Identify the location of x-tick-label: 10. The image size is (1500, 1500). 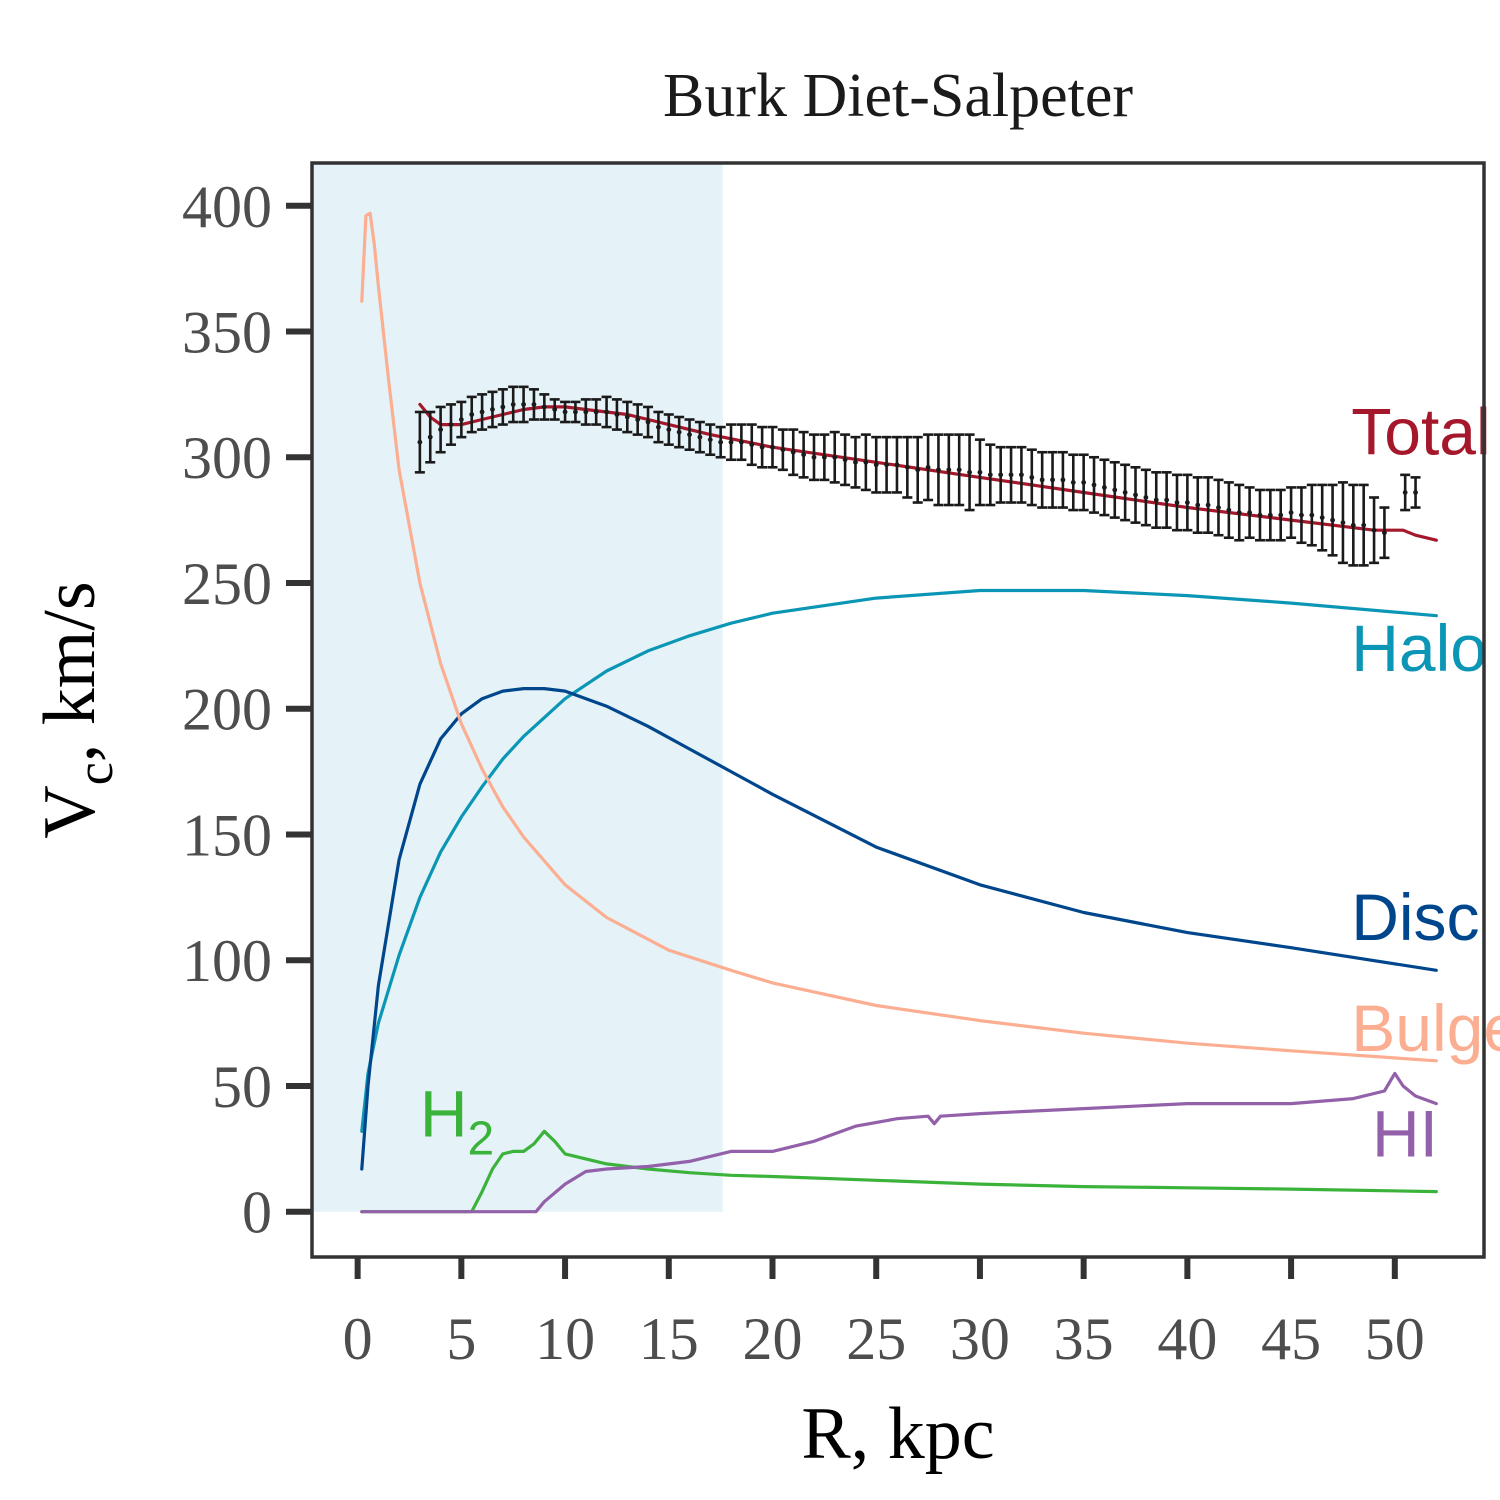
(565, 1339).